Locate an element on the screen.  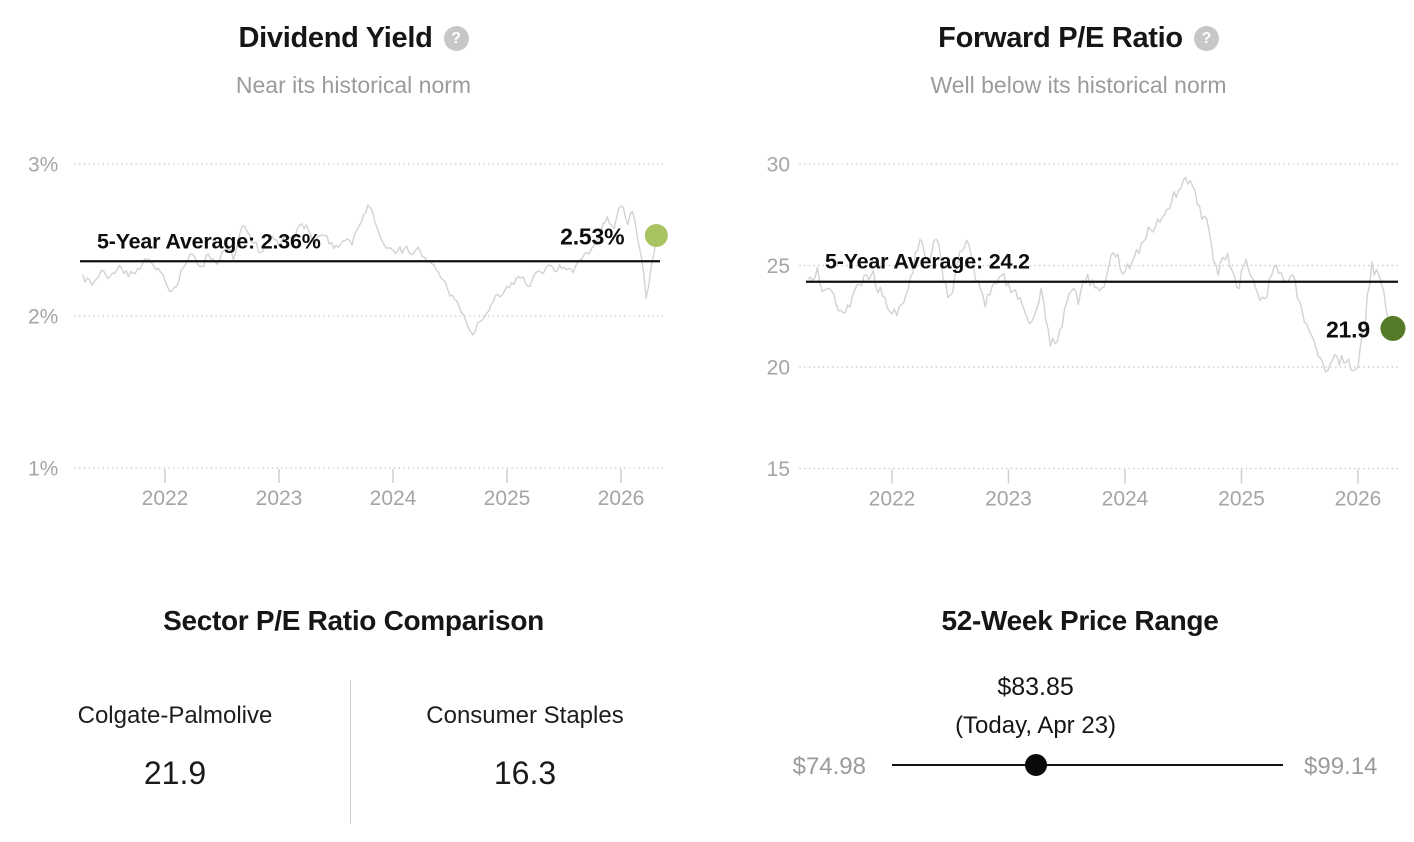
forward-pe-title-text: Forward P/E Ratio is located at coordinates (1060, 38).